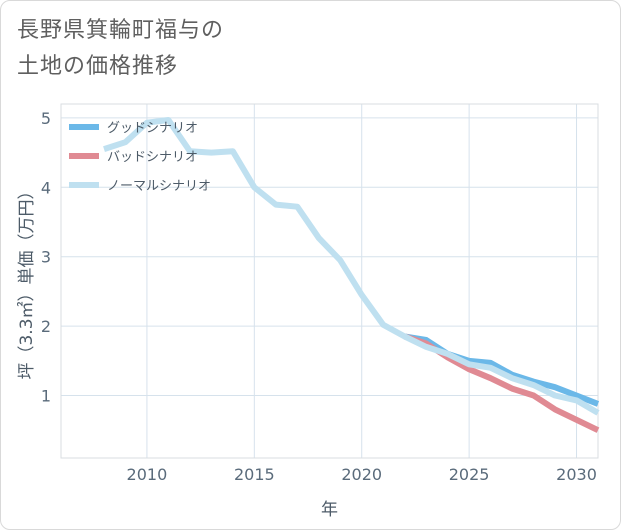 This screenshot has width=621, height=530. I want to click on legend-label: グッドシナリオ, so click(152, 128).